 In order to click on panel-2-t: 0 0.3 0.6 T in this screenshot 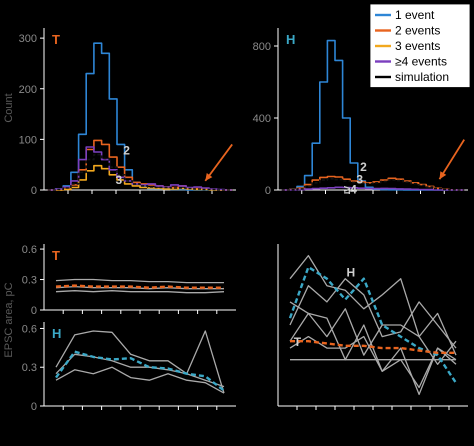, I will do `click(129, 280)`.